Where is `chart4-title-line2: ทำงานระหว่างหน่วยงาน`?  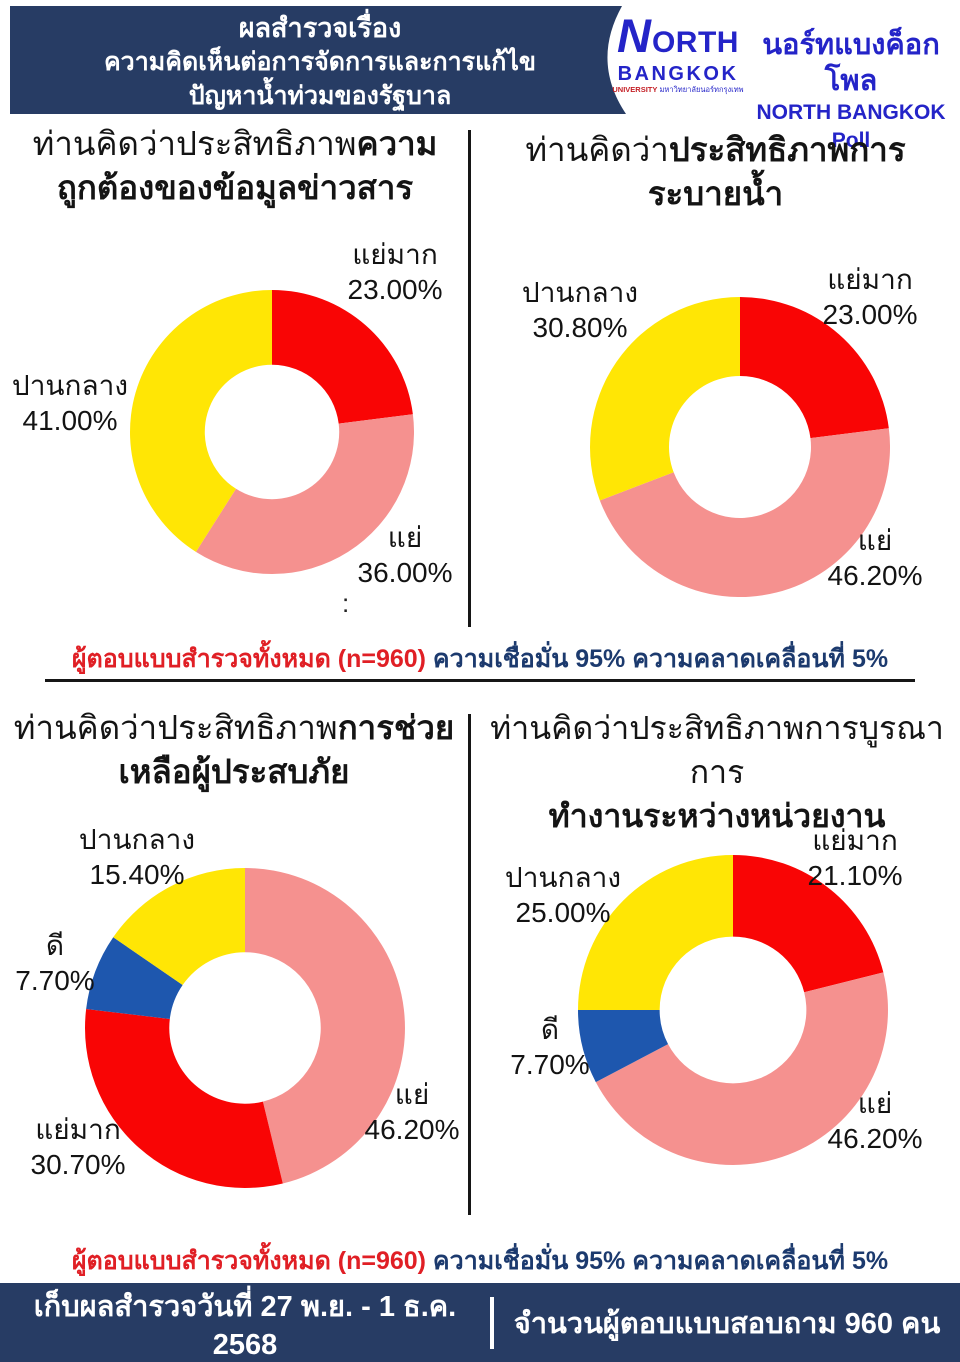
chart4-title-line2: ทำงานระหว่างหน่วยงาน is located at coordinates (717, 816).